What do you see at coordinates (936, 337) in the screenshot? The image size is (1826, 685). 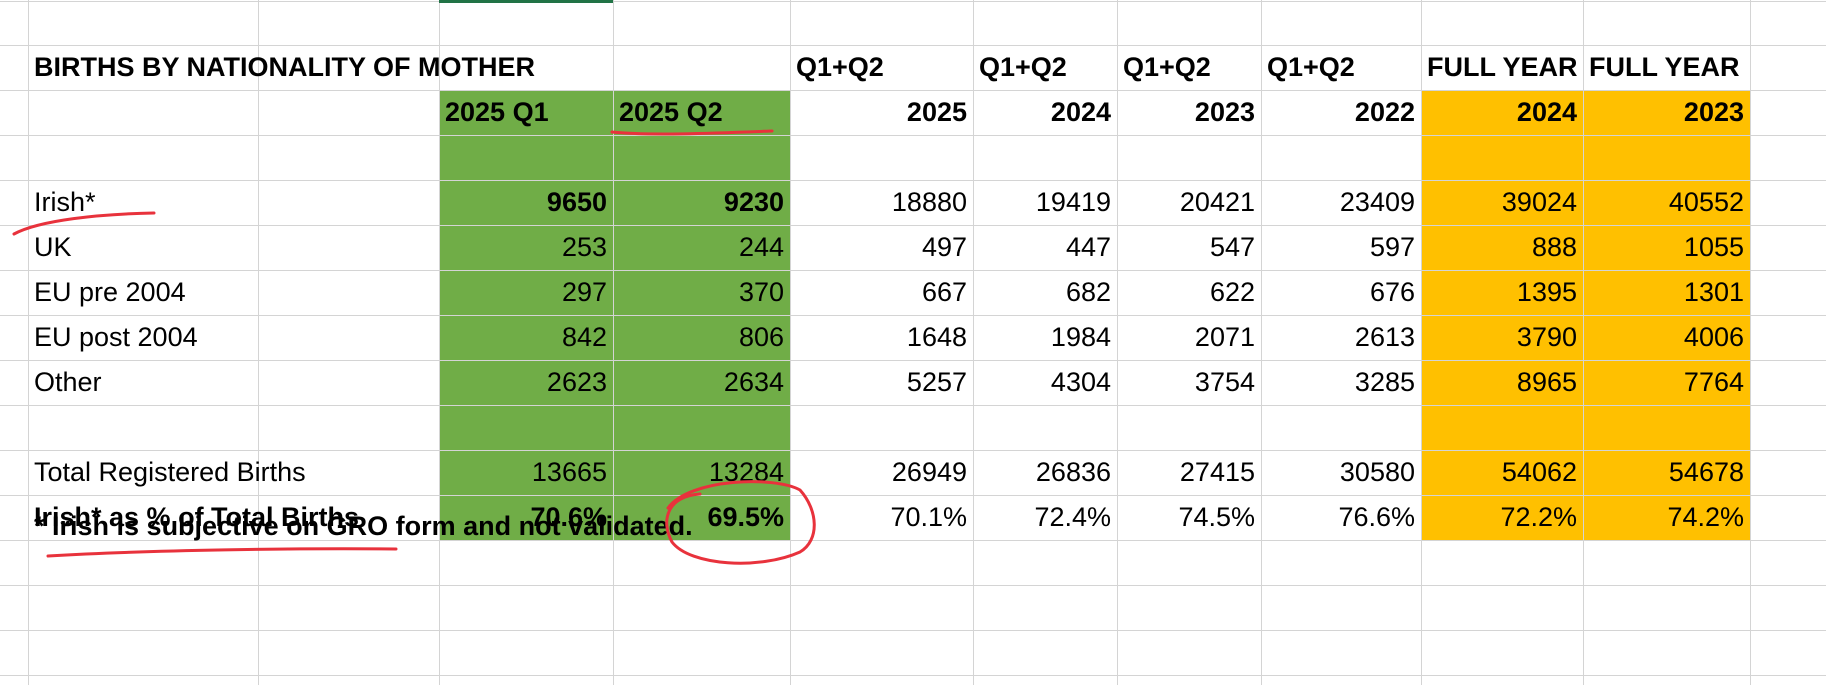 I see `table-cell: 1648` at bounding box center [936, 337].